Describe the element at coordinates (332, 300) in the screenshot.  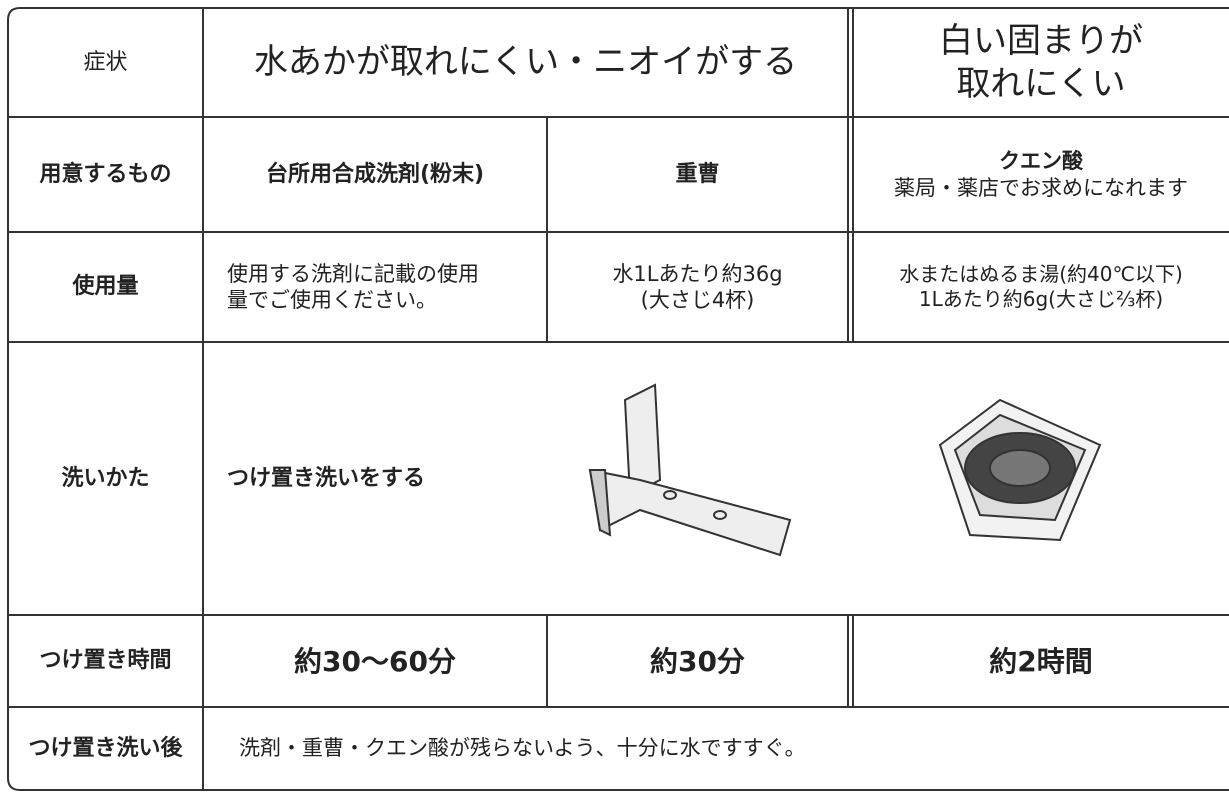
I see `cell-text: 量でご使用ください。` at that location.